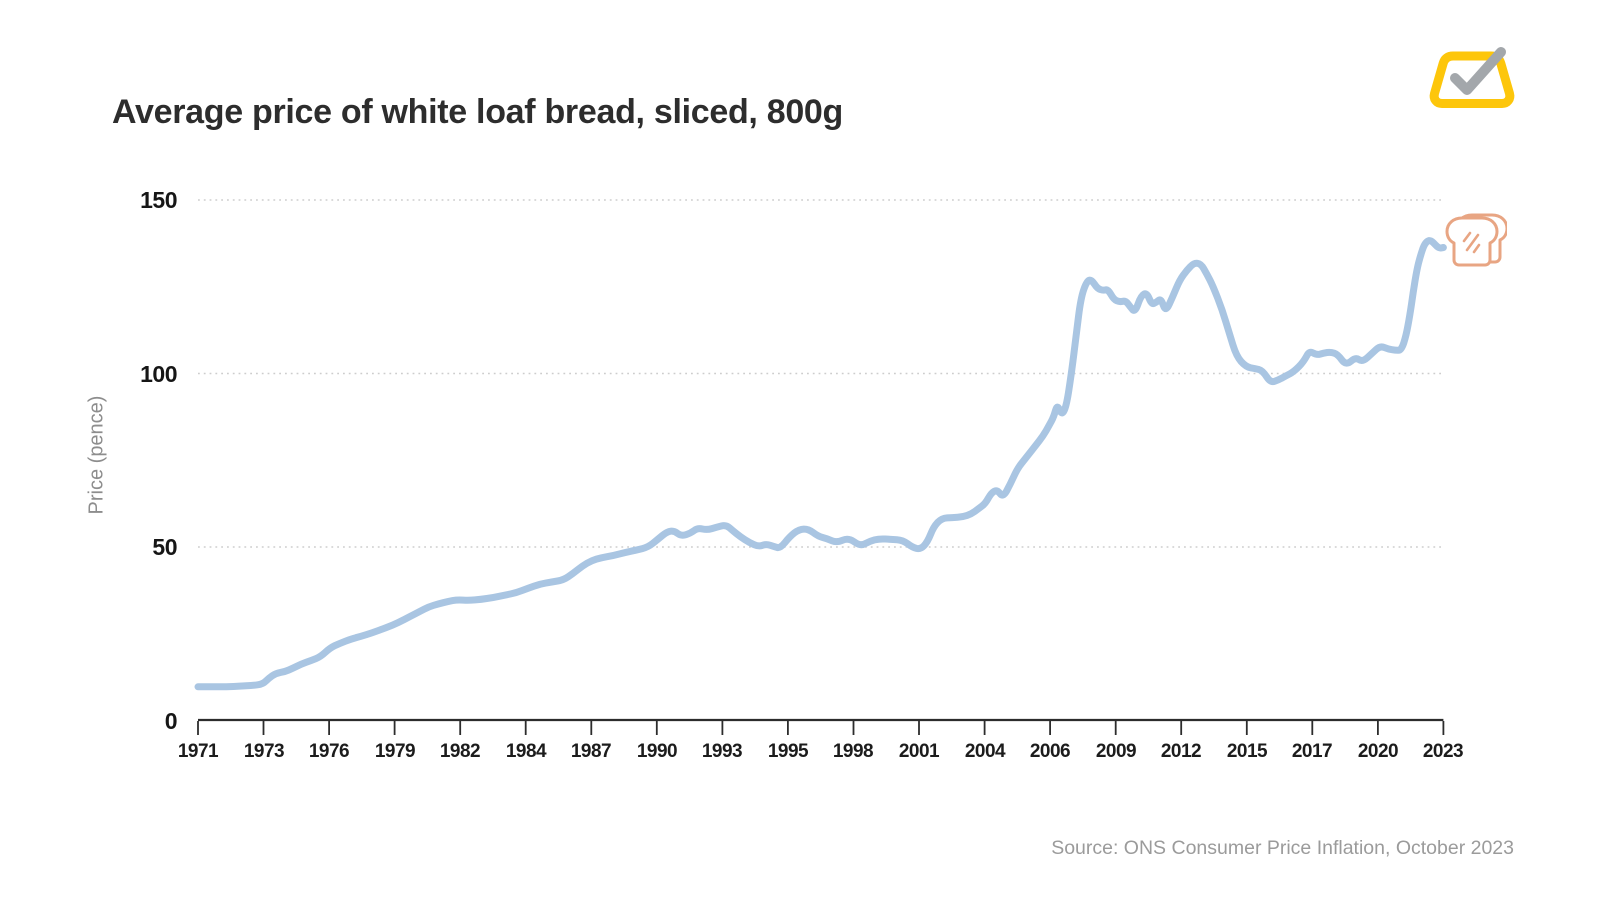  I want to click on bread-loaf-icon, so click(1476, 240).